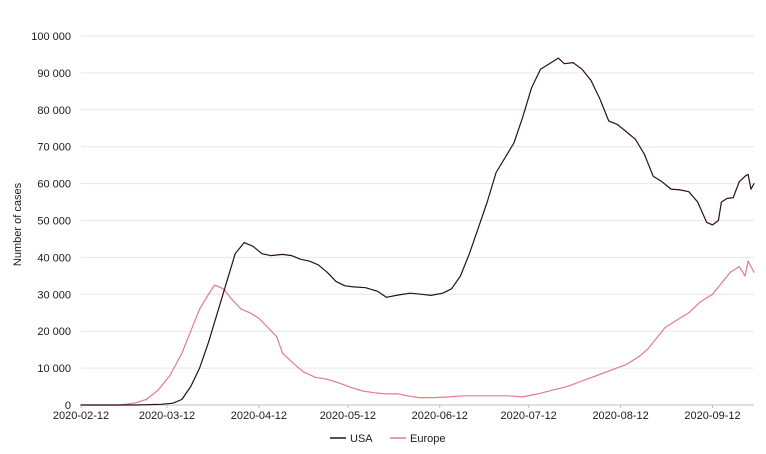 The height and width of the screenshot is (454, 766). I want to click on x-tick-label: 2020-02-12, so click(81, 416).